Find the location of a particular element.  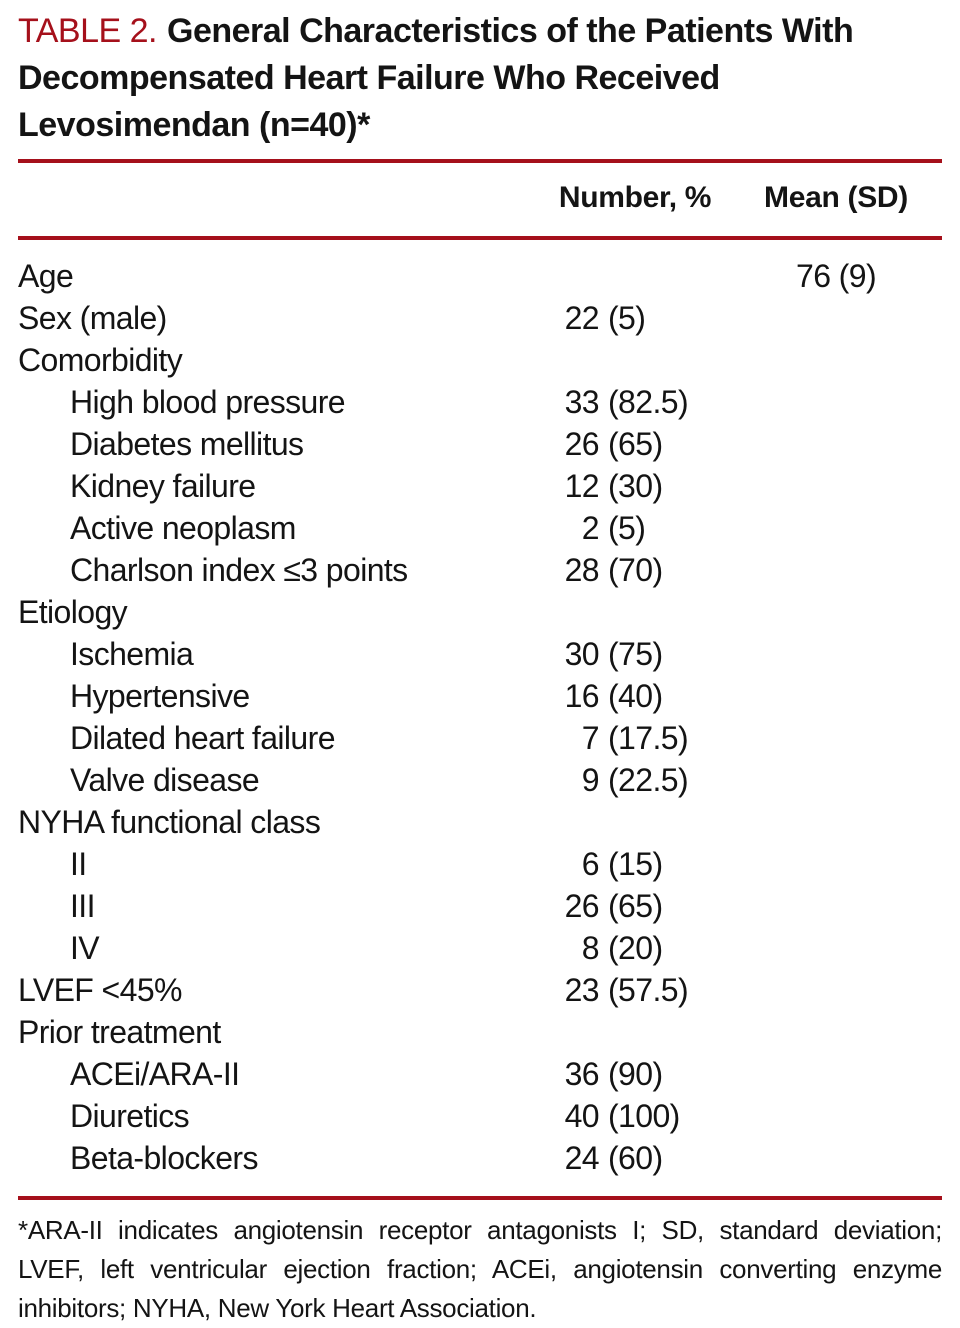

row-percent-value: (75) is located at coordinates (635, 654).